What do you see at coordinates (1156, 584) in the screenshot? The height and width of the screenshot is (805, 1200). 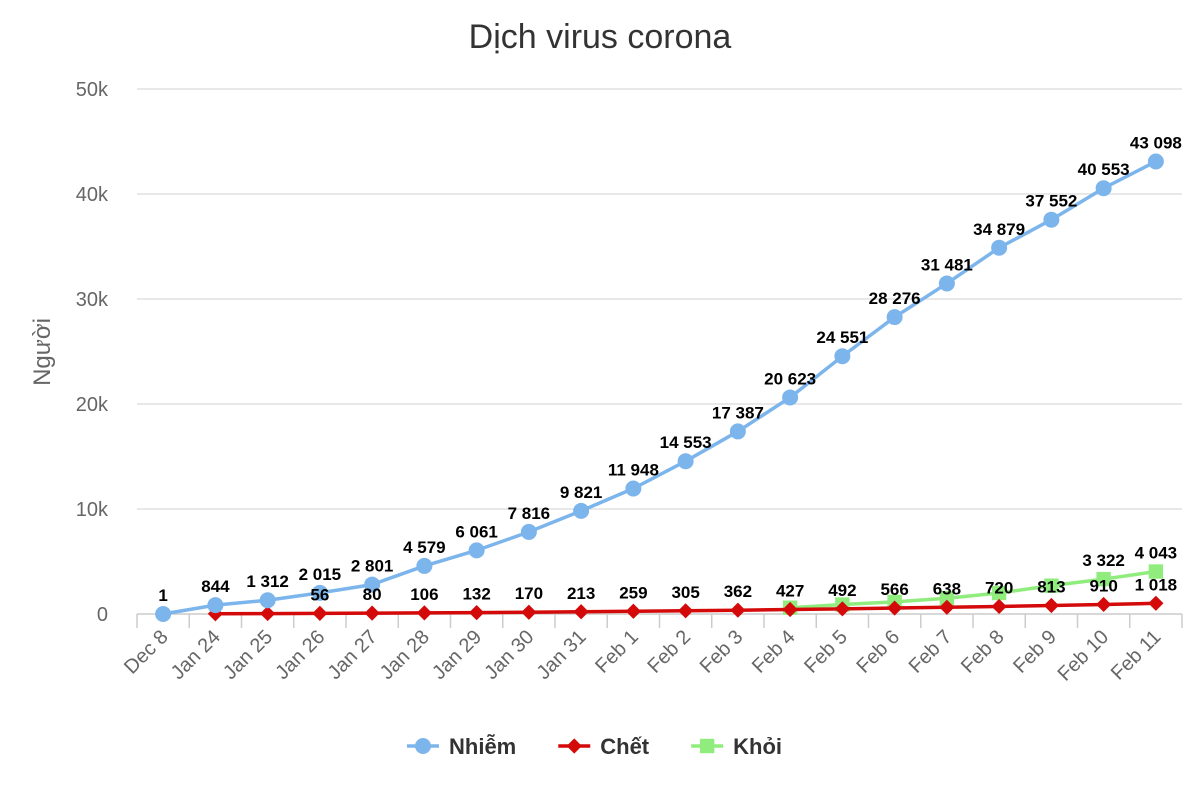 I see `data-label: 1 018` at bounding box center [1156, 584].